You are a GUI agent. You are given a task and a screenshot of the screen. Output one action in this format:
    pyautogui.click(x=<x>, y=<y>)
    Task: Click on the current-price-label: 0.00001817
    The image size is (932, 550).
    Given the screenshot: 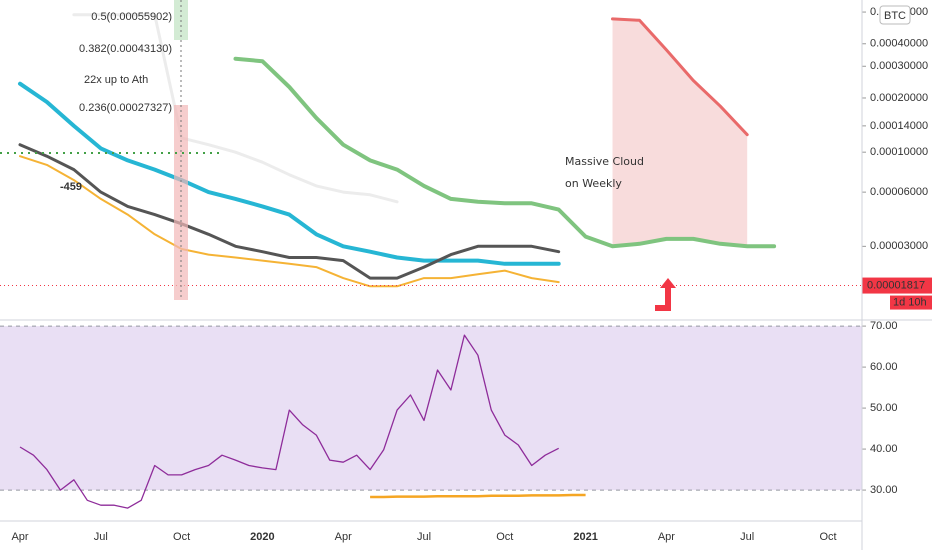 What is the action you would take?
    pyautogui.click(x=896, y=285)
    